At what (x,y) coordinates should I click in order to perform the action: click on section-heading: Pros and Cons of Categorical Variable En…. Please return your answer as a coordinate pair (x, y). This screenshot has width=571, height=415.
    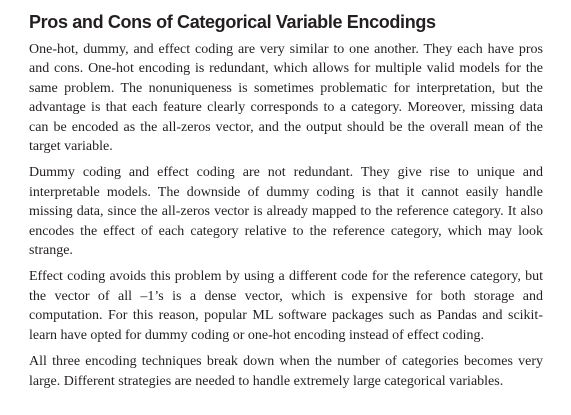
    Looking at the image, I should click on (232, 22).